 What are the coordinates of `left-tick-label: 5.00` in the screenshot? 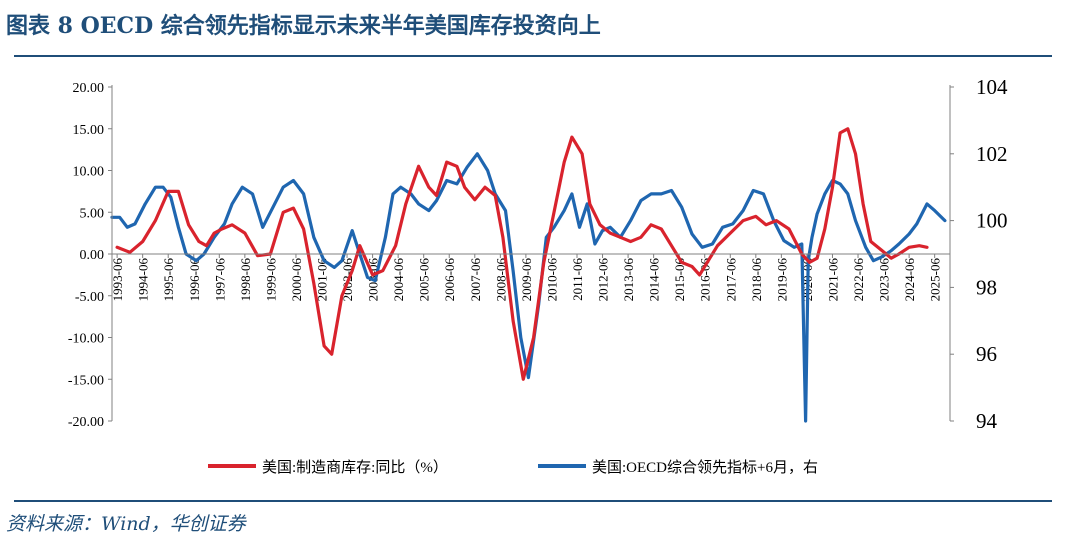 It's located at (92, 213).